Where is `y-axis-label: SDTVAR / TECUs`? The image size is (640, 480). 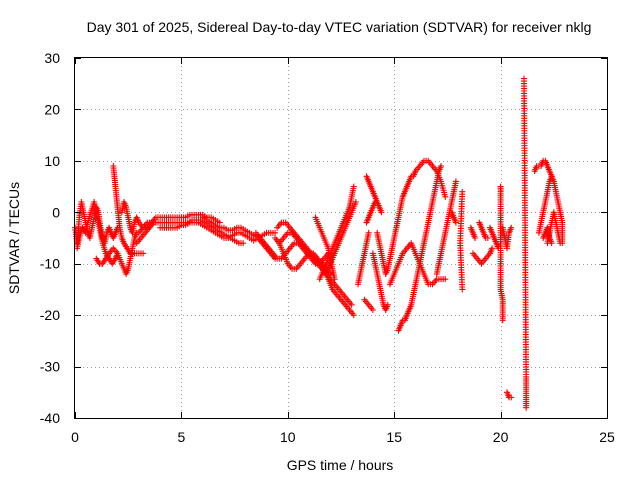 y-axis-label: SDTVAR / TECUs is located at coordinates (14, 238).